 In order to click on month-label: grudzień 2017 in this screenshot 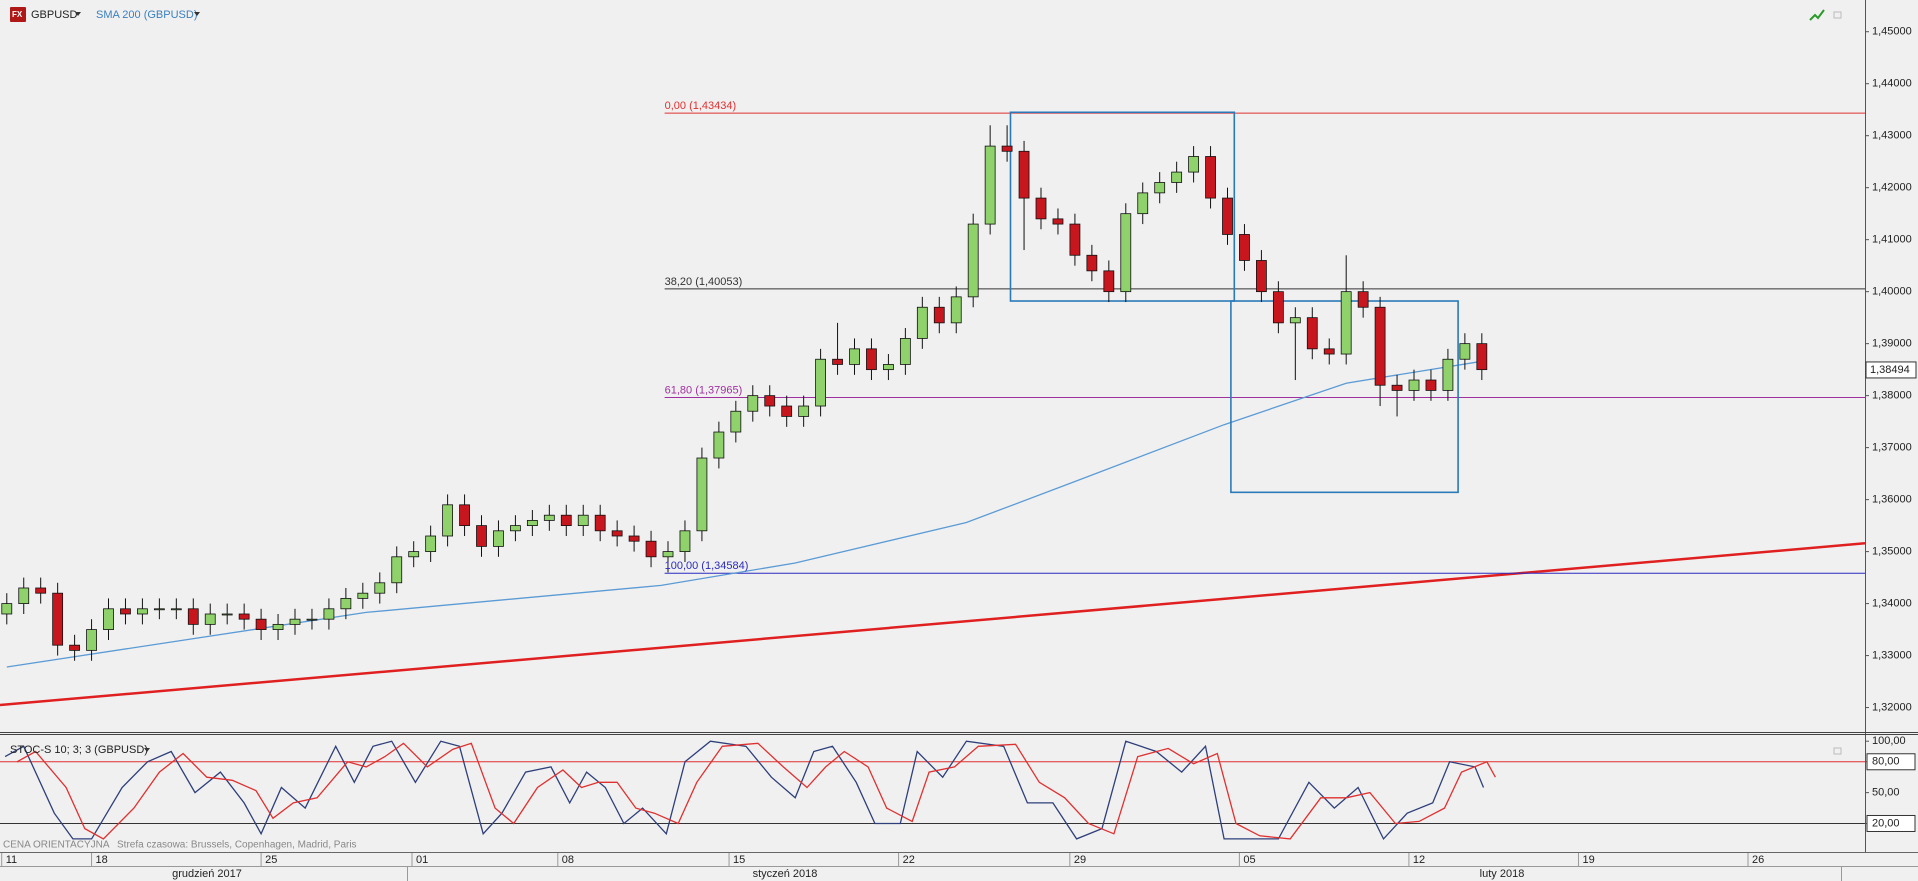, I will do `click(207, 874)`.